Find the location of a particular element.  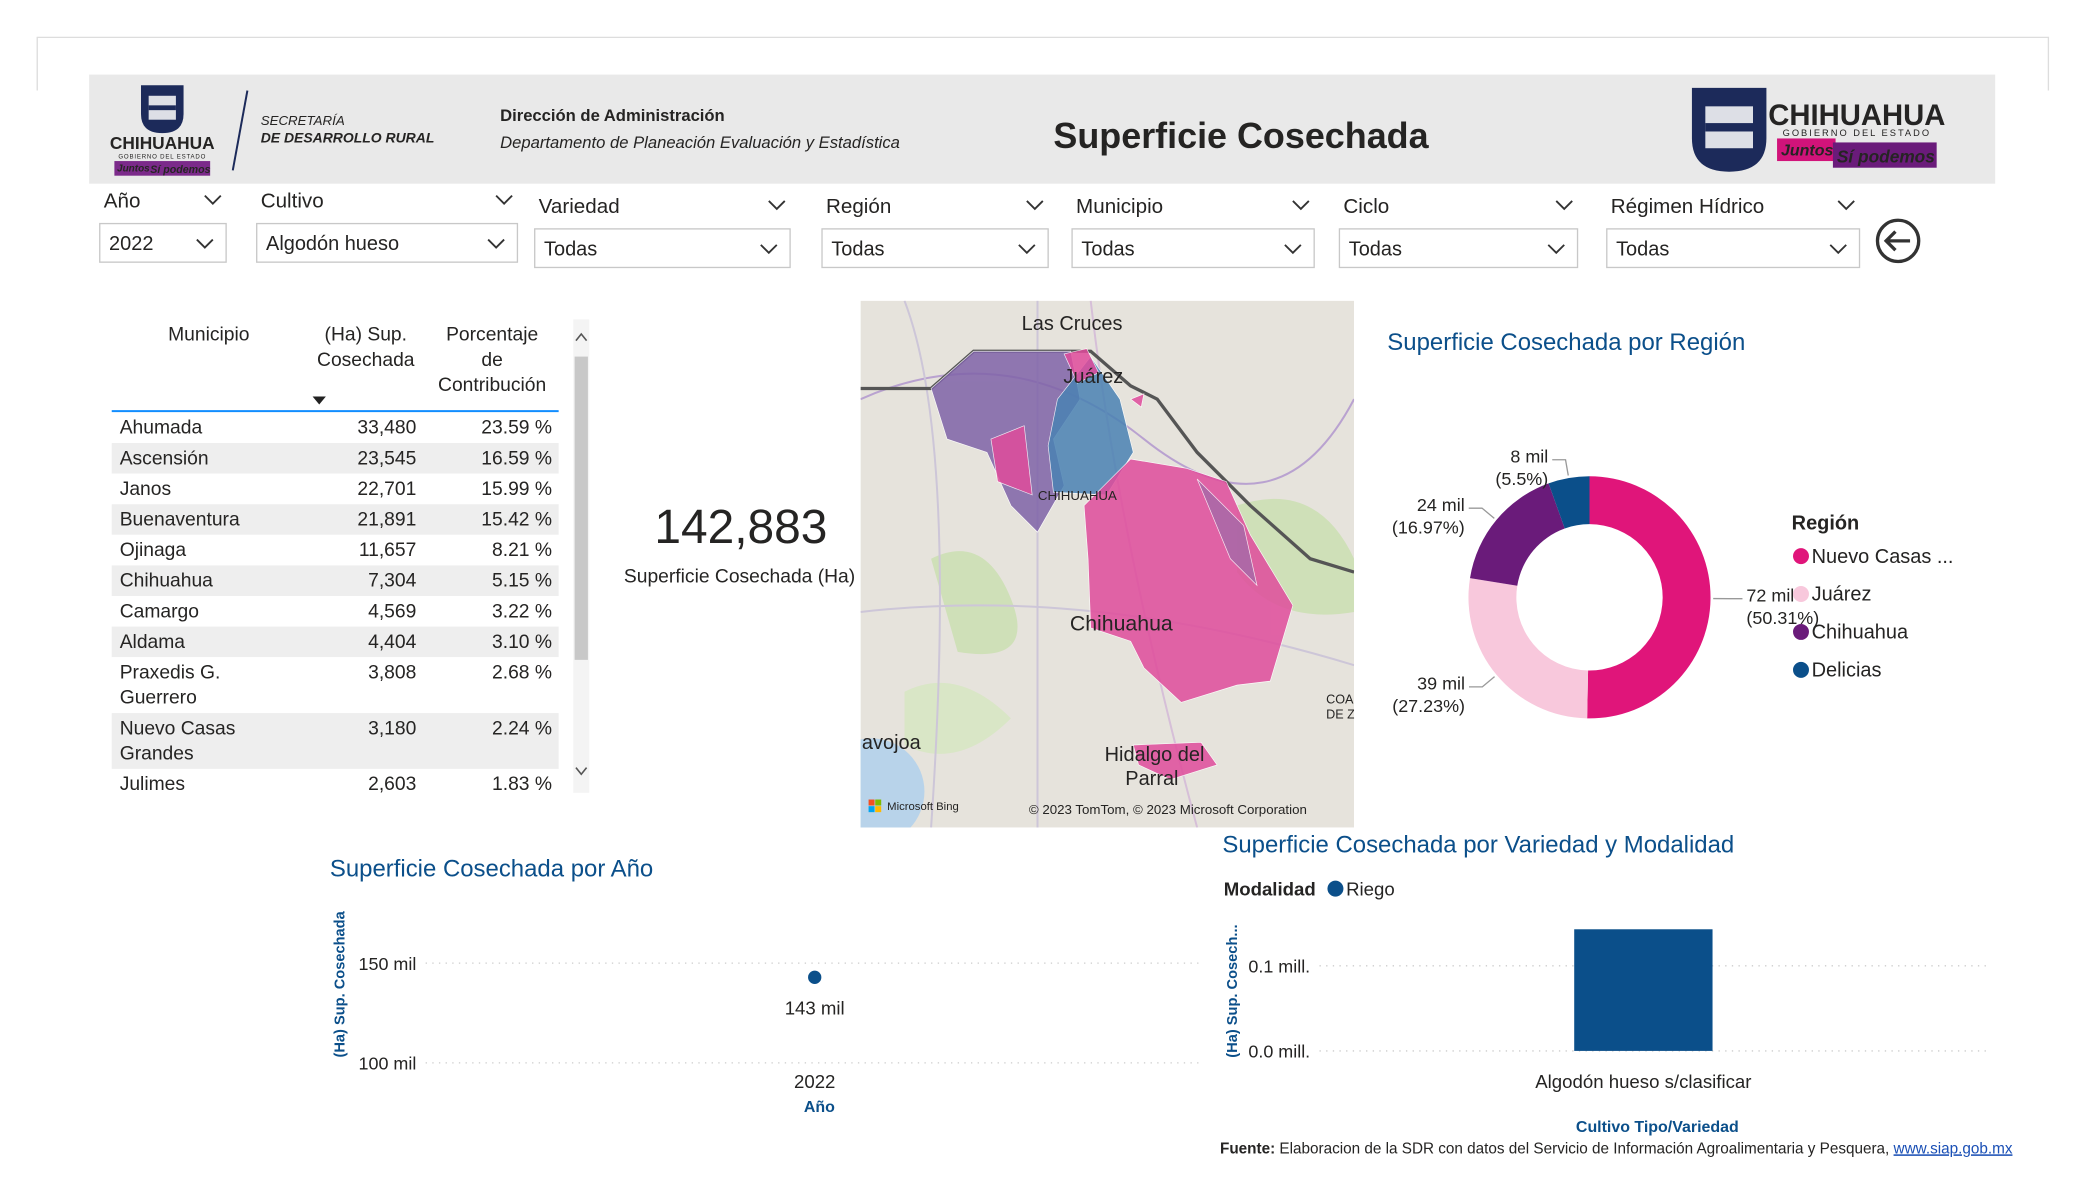

cell-superficie: 3,180 is located at coordinates (392, 728).